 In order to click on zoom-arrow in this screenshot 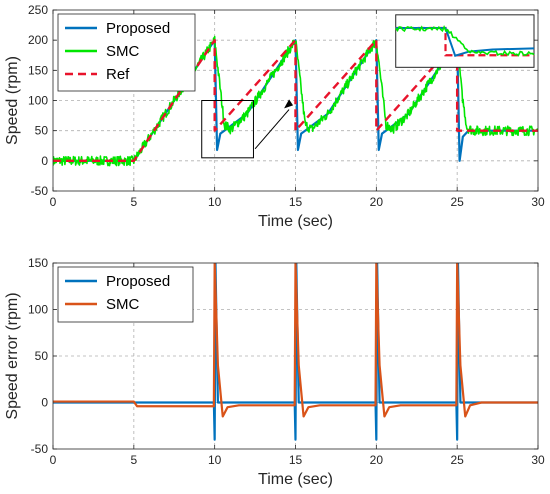, I will do `click(272, 129)`.